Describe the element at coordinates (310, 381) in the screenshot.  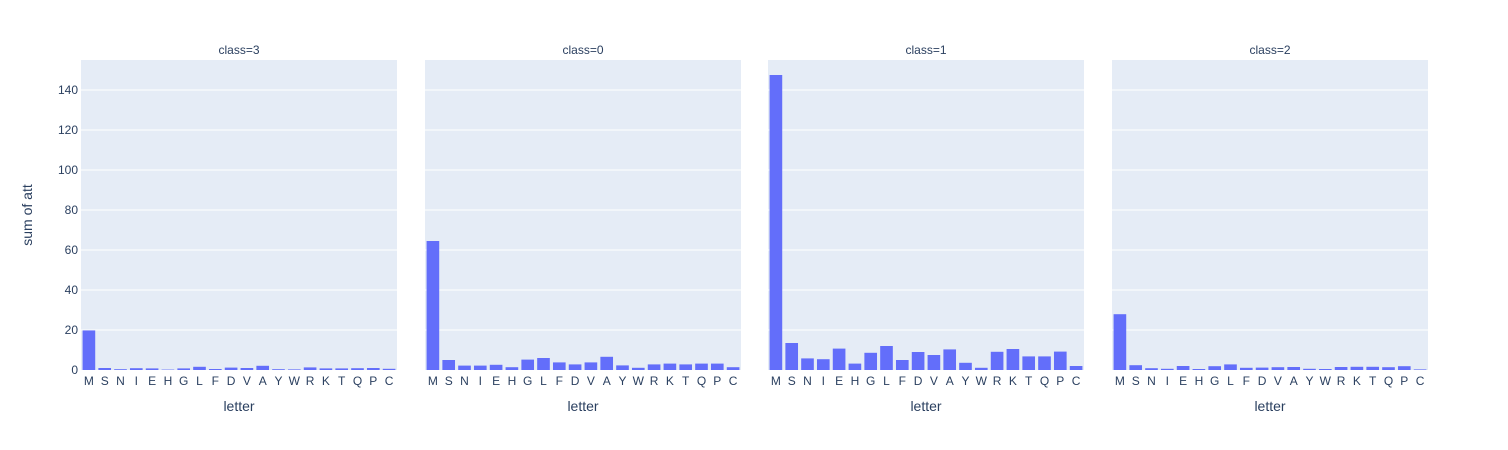
I see `x-tick-label: R` at that location.